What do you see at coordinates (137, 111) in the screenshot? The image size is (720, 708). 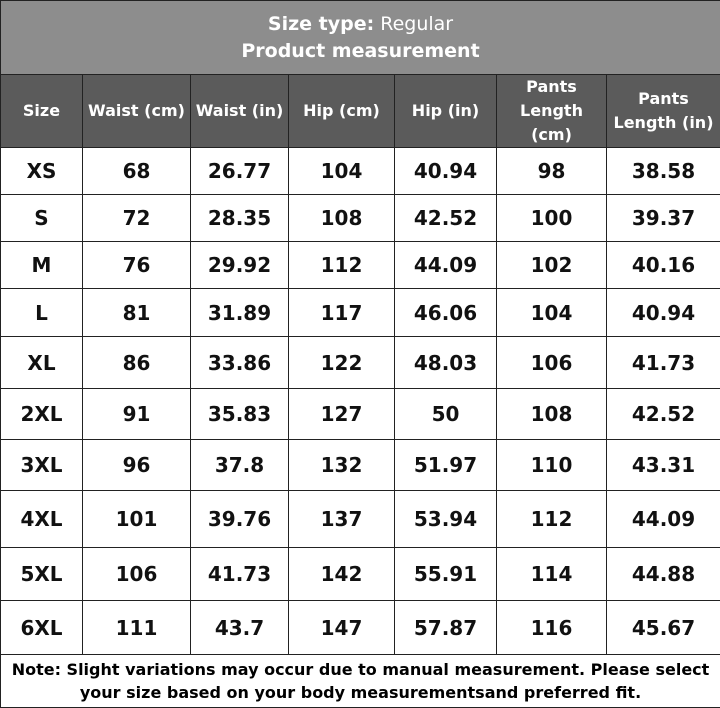 I see `column-header: Waist (cm)` at bounding box center [137, 111].